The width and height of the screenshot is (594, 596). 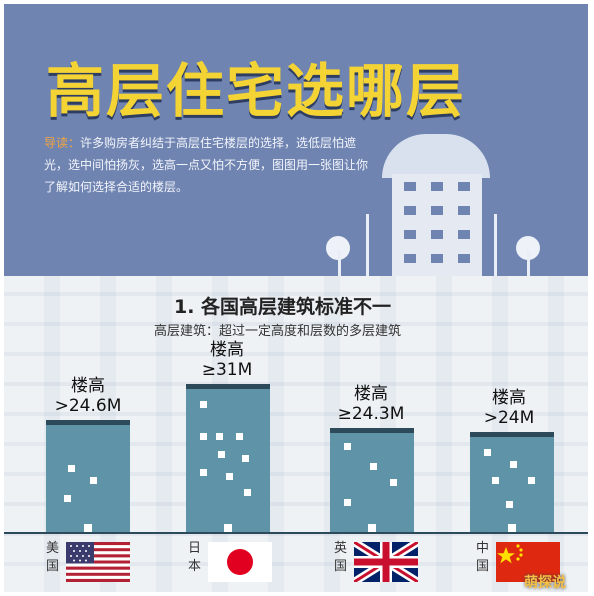 What do you see at coordinates (483, 557) in the screenshot?
I see `country-name-china: 中国` at bounding box center [483, 557].